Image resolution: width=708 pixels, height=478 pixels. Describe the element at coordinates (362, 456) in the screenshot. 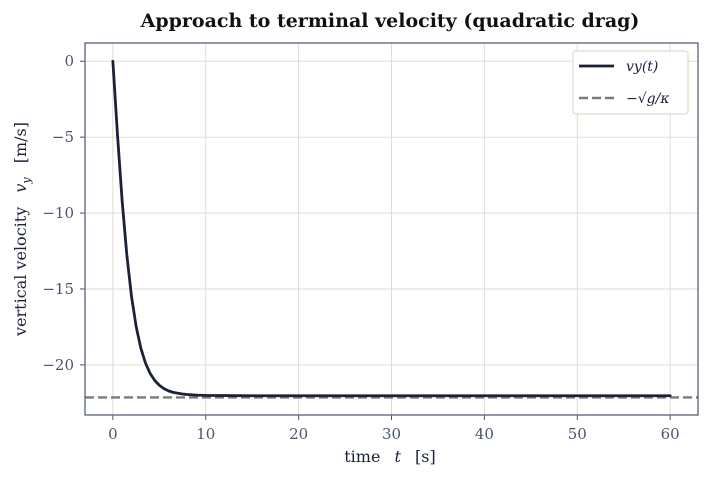

I see `x-axis-label-word: time` at that location.